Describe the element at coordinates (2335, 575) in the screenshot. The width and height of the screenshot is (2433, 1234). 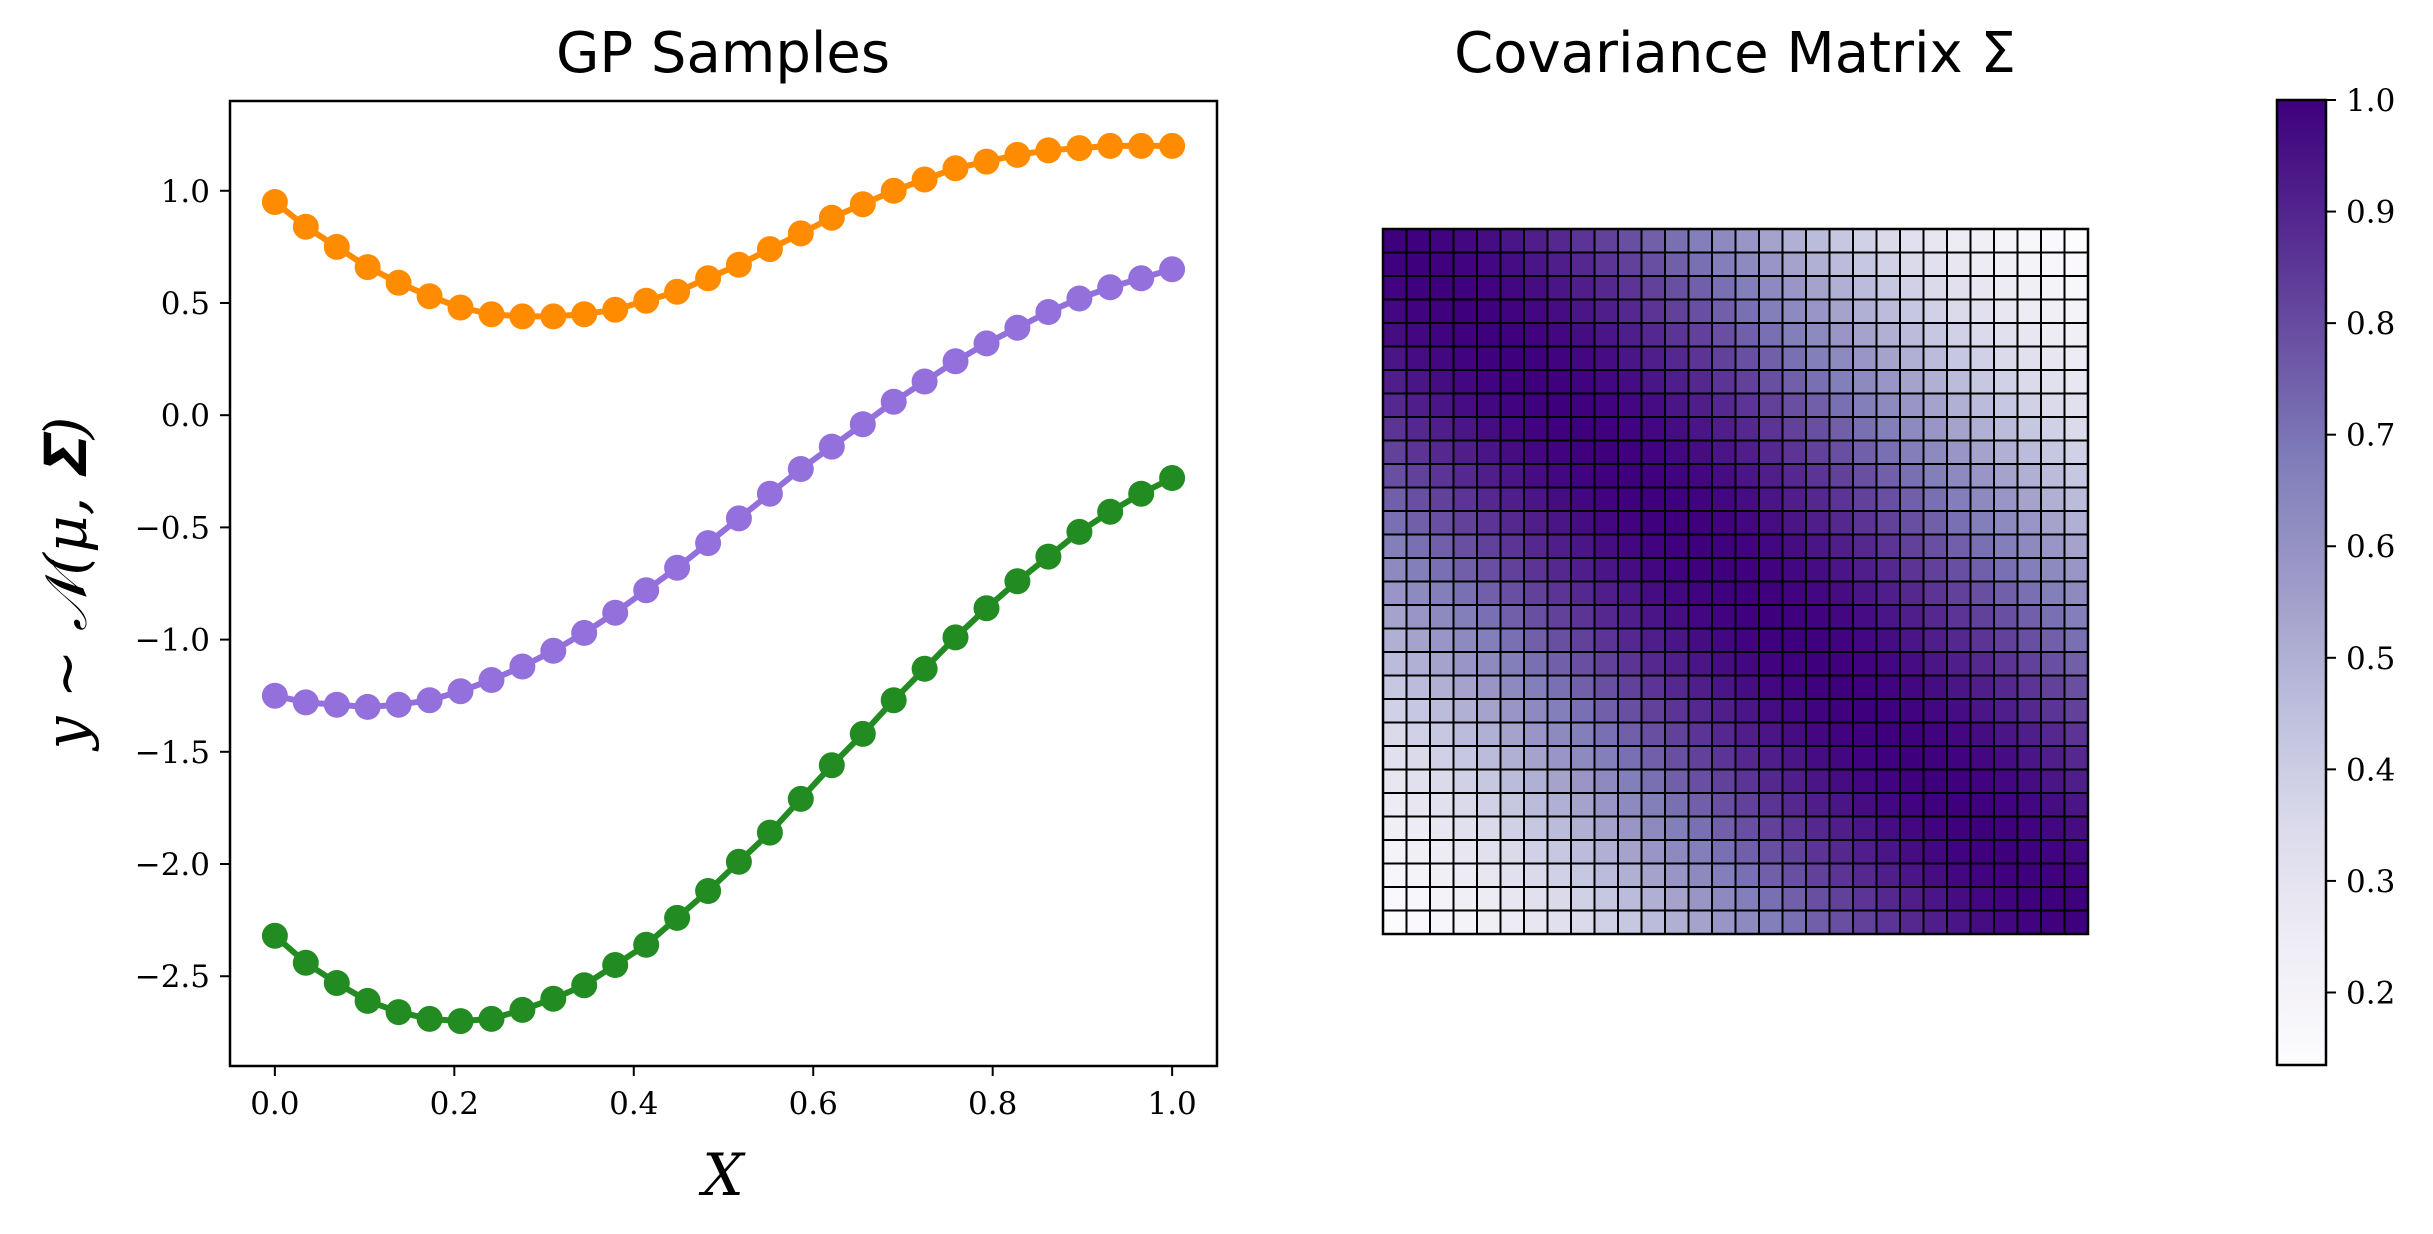
I see `colorbar: 1.0 0.9 0.8 0.7 0.6 0.5 0.4 0.3 0.2` at that location.